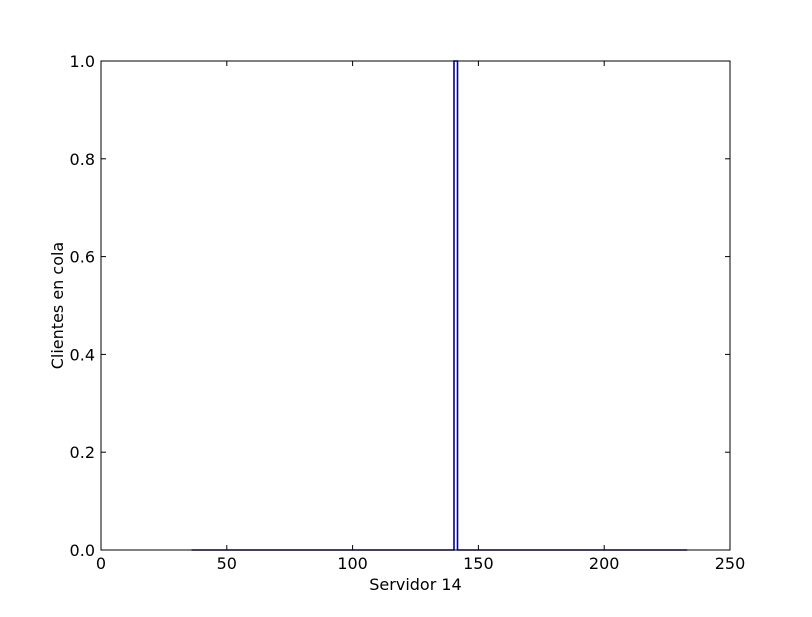 This screenshot has height=617, width=812. Describe the element at coordinates (82, 257) in the screenshot. I see `y-tick-label: 0.6` at that location.